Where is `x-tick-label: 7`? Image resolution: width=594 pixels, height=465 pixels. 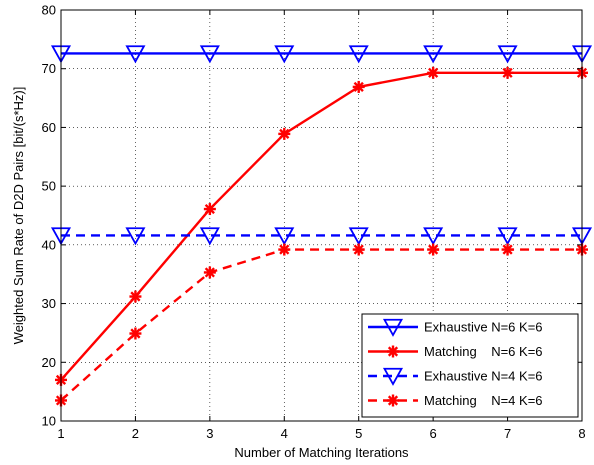
x-tick-label: 7 is located at coordinates (507, 433).